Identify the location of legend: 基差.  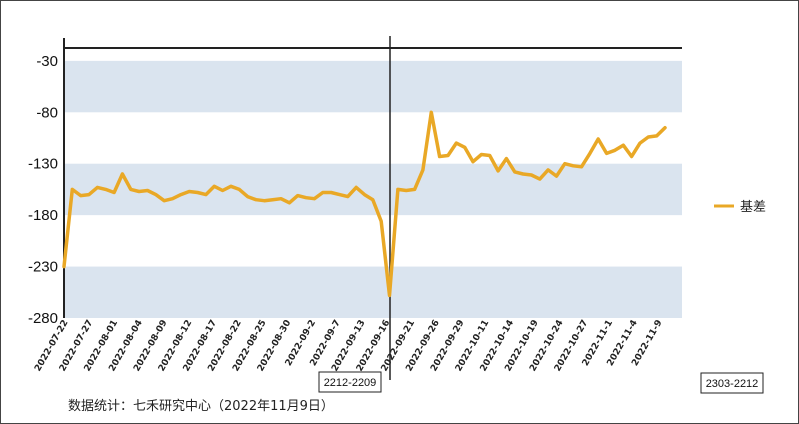
(740, 207).